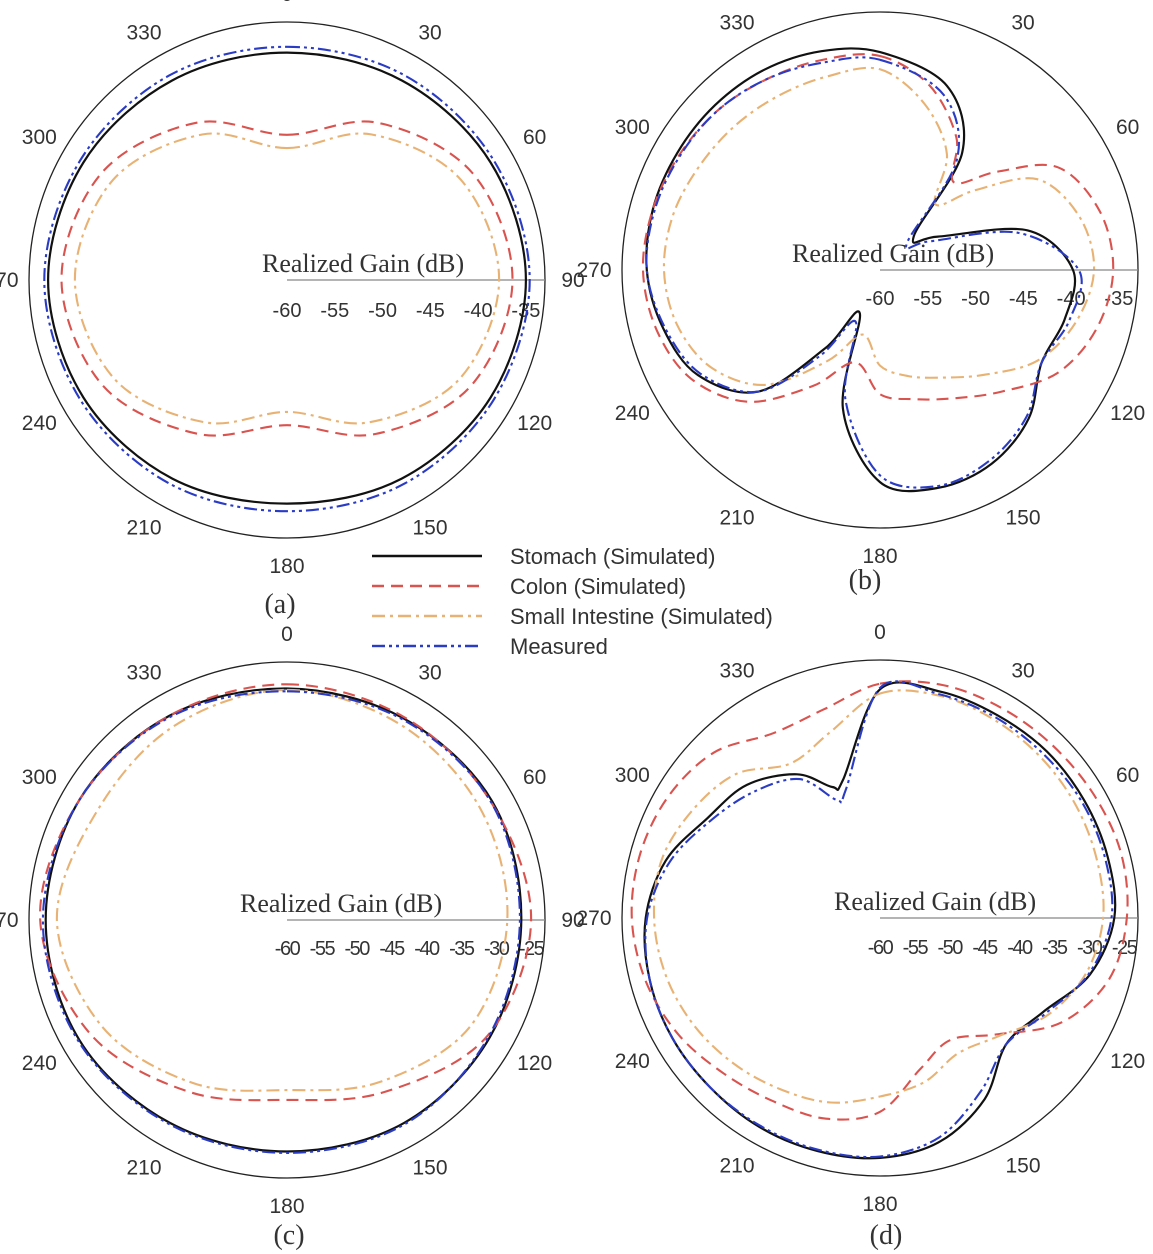 The width and height of the screenshot is (1153, 1254). Describe the element at coordinates (559, 646) in the screenshot. I see `legend-label: Measured` at that location.